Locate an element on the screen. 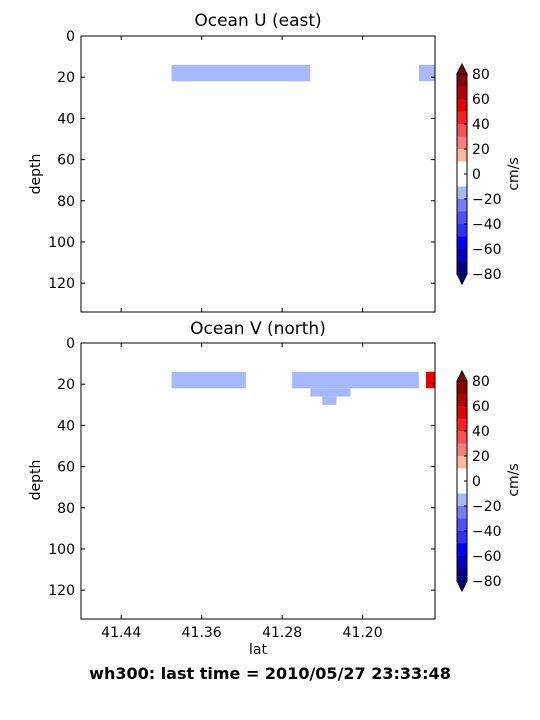 The height and width of the screenshot is (720, 540). x-tick-label: 41.20 is located at coordinates (363, 633).